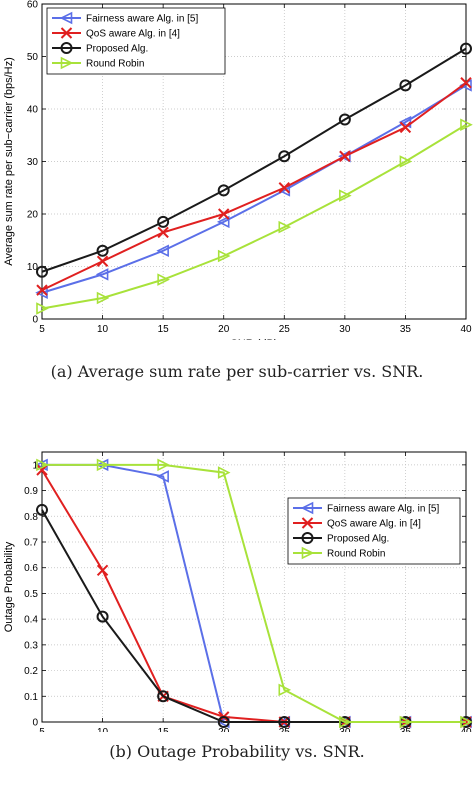  Describe the element at coordinates (374, 524) in the screenshot. I see `outage-legend-label: QoS aware Alg. in [4]` at that location.